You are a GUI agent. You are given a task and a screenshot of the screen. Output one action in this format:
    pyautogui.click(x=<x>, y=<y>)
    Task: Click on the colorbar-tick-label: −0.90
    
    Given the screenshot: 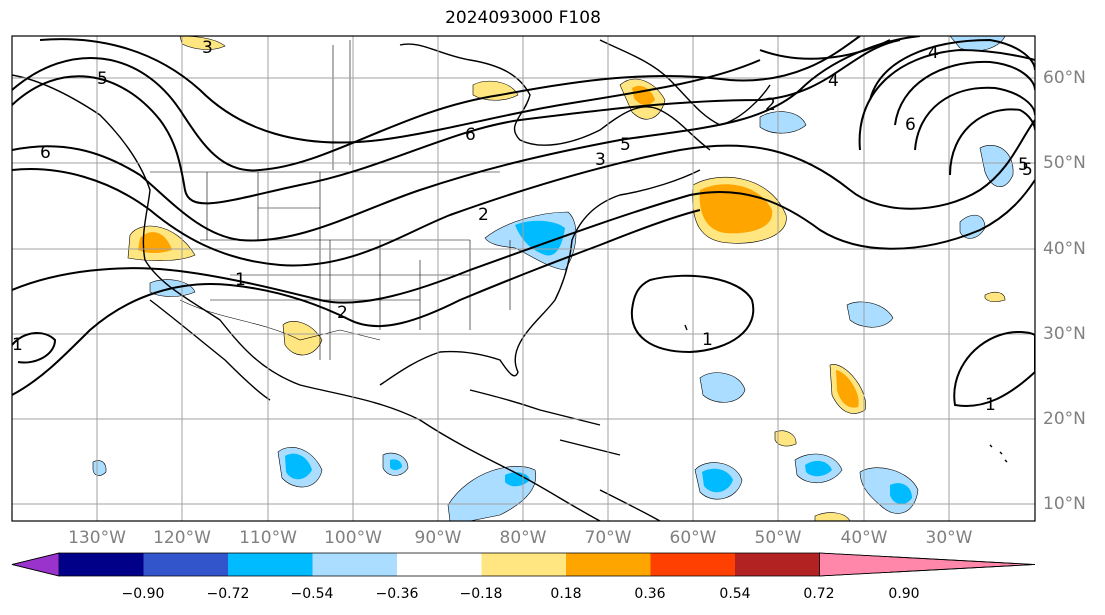 What is the action you would take?
    pyautogui.click(x=143, y=594)
    